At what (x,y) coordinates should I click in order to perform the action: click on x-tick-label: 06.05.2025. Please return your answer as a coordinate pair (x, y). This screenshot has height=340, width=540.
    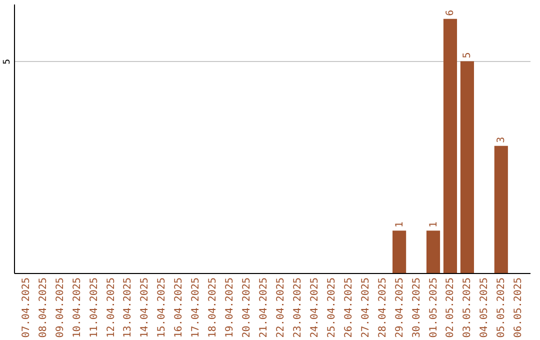
    Looking at the image, I should click on (518, 308).